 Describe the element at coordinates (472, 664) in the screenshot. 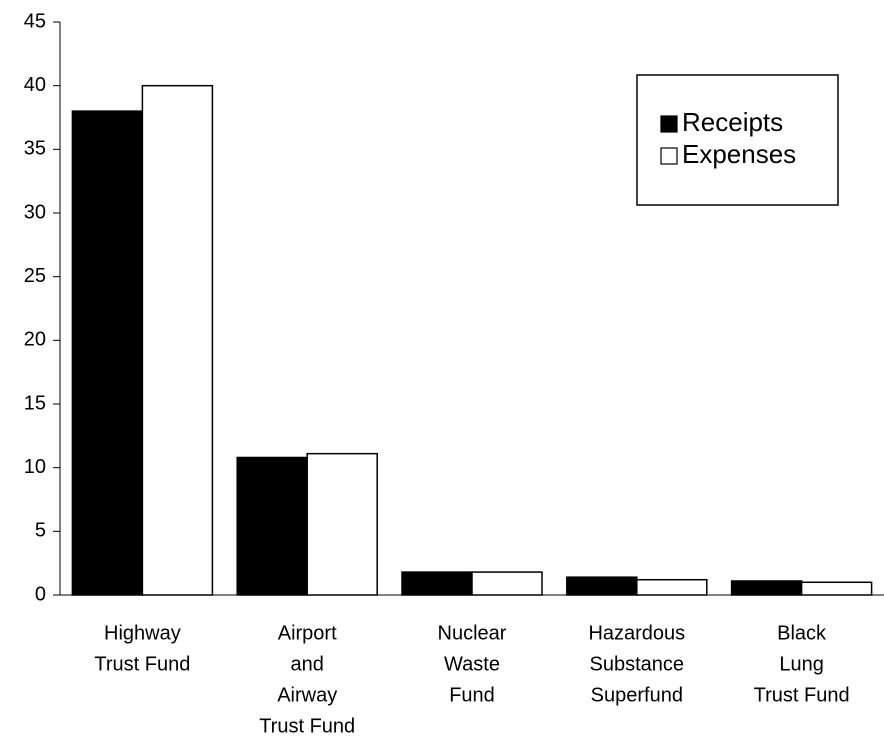

I see `x-tick-label: Waste` at that location.